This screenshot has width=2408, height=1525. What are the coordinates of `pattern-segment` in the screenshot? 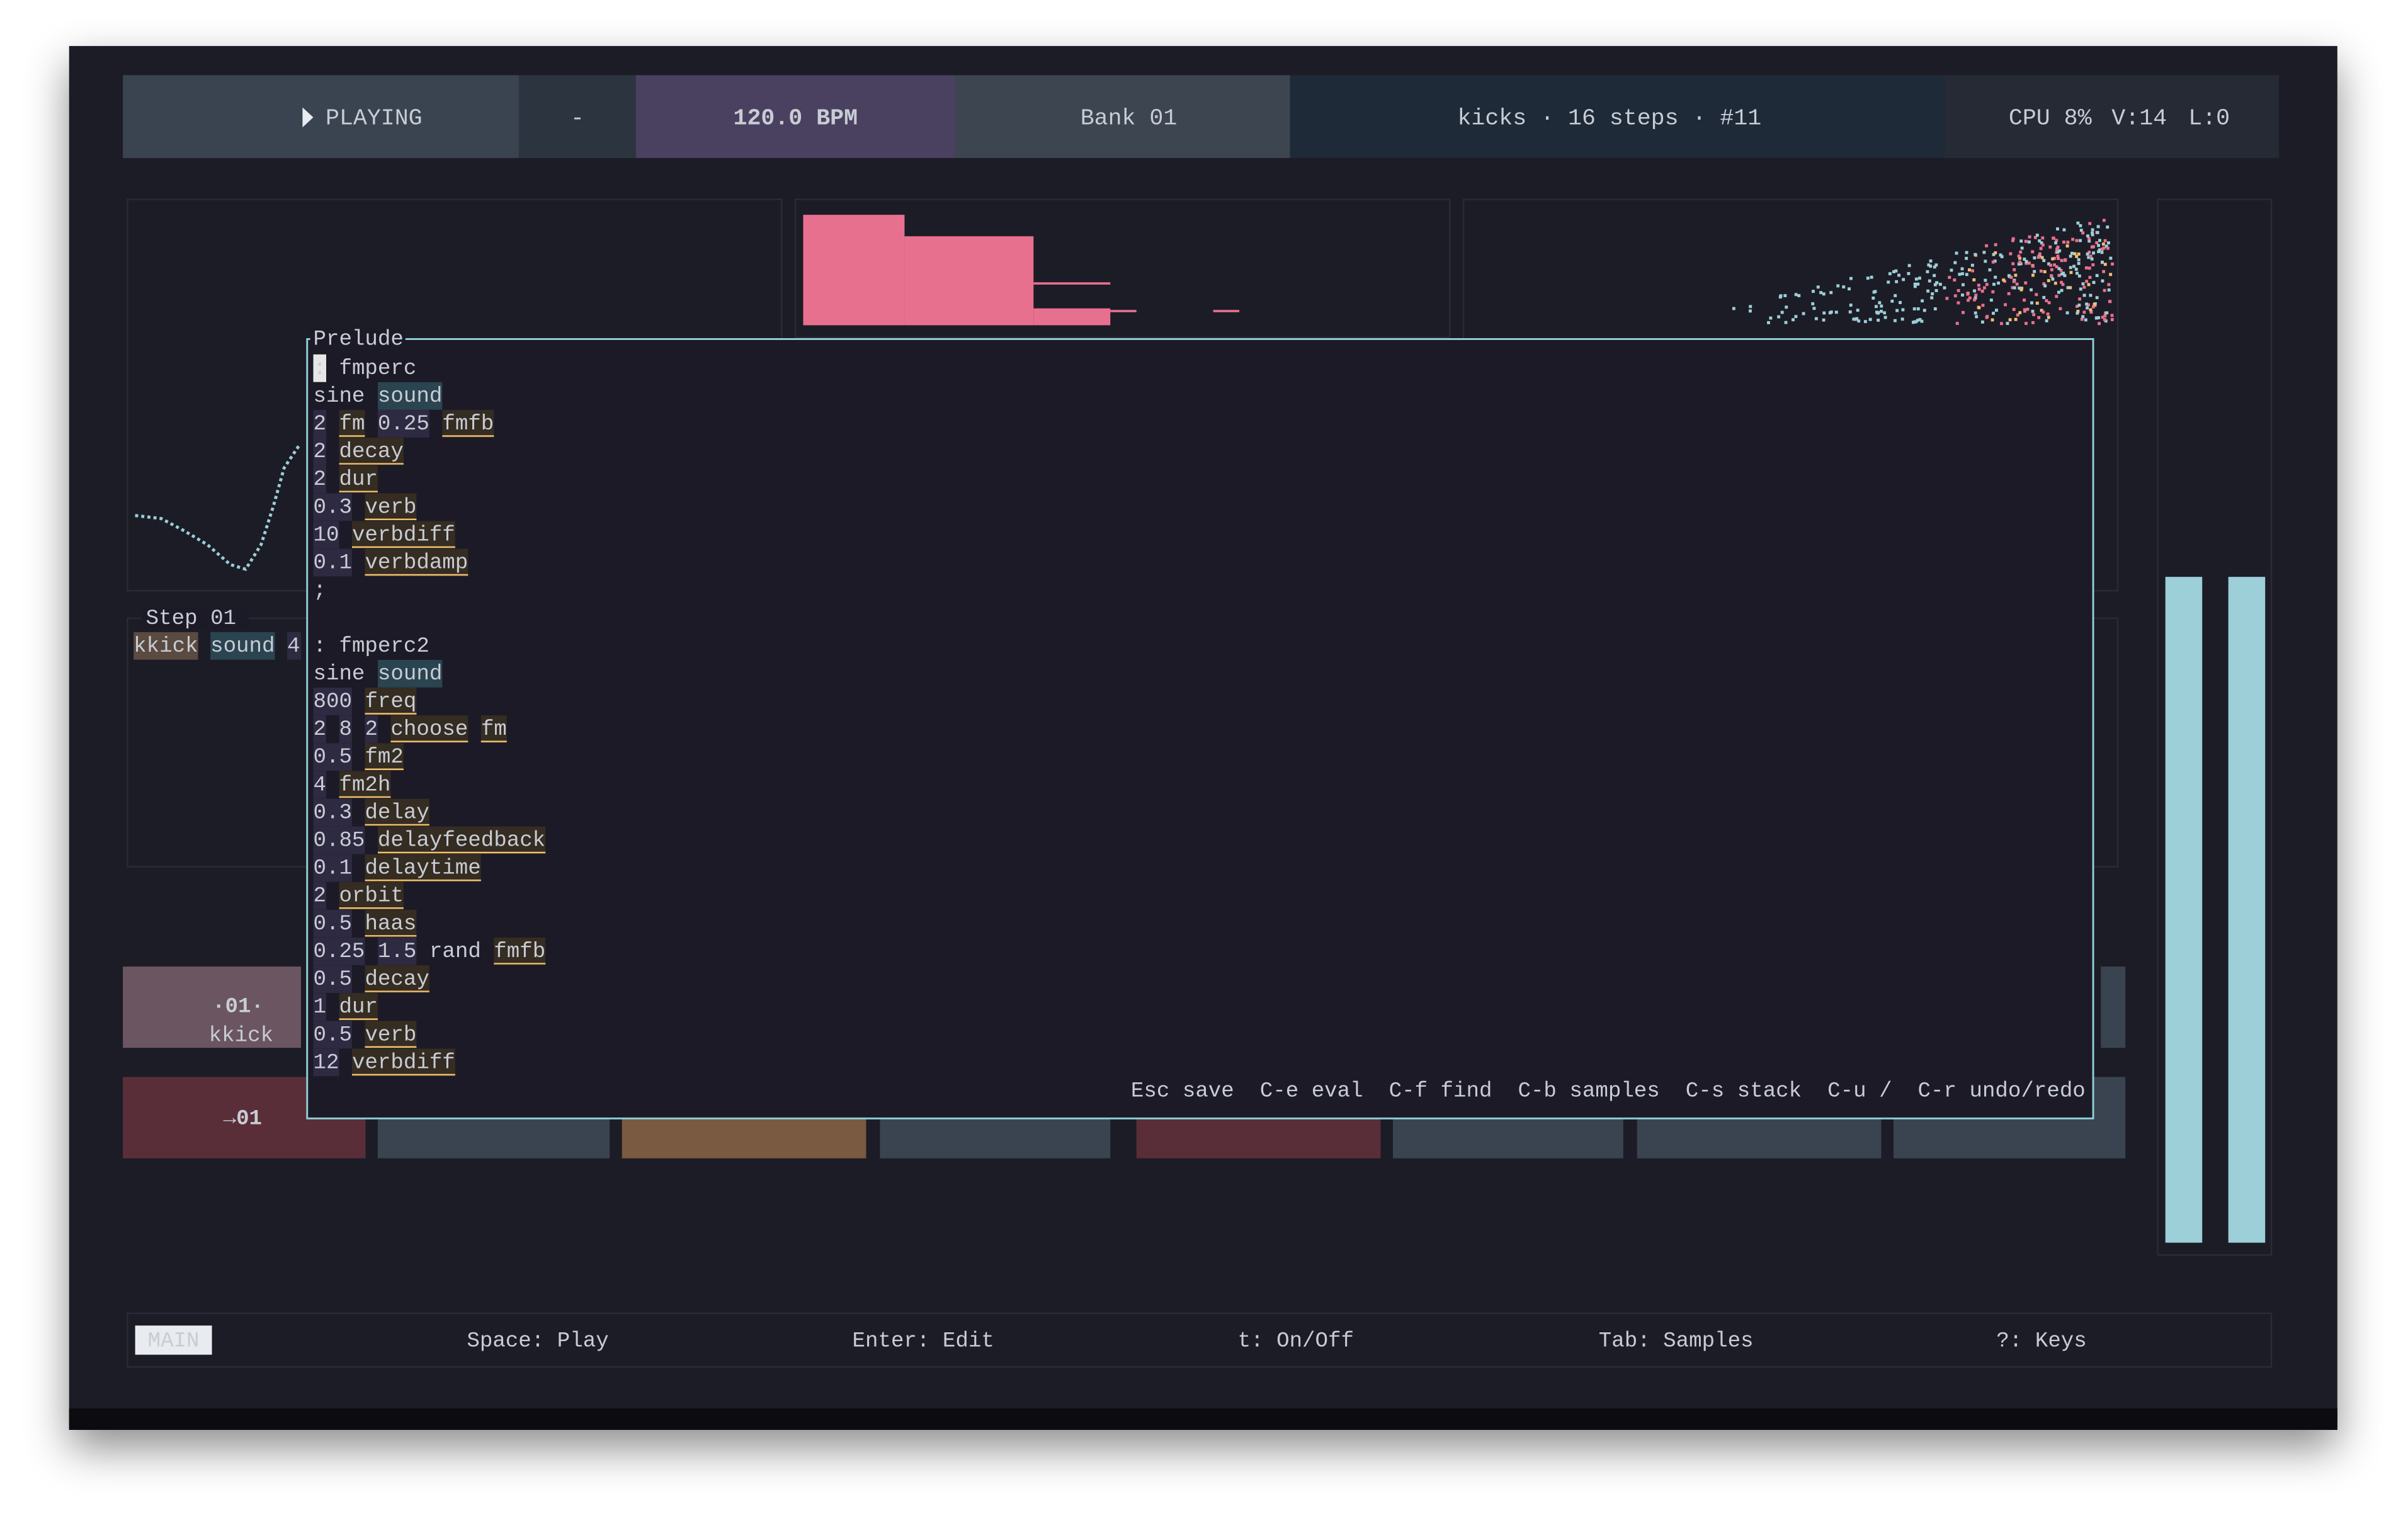 It's located at (1617, 116).